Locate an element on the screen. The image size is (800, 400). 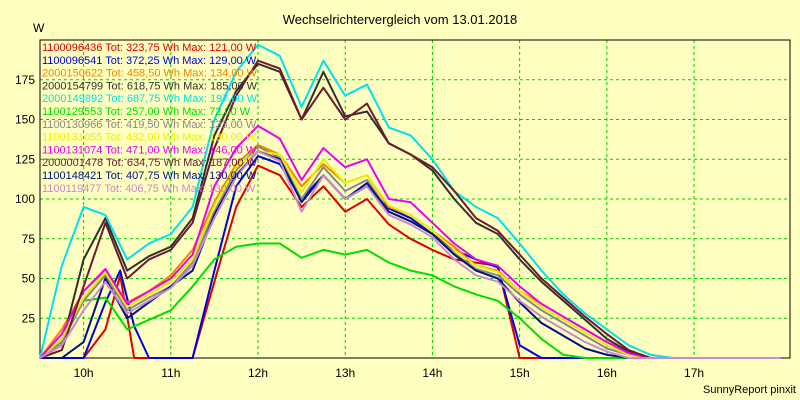
y-tick-label: 50 is located at coordinates (29, 279).